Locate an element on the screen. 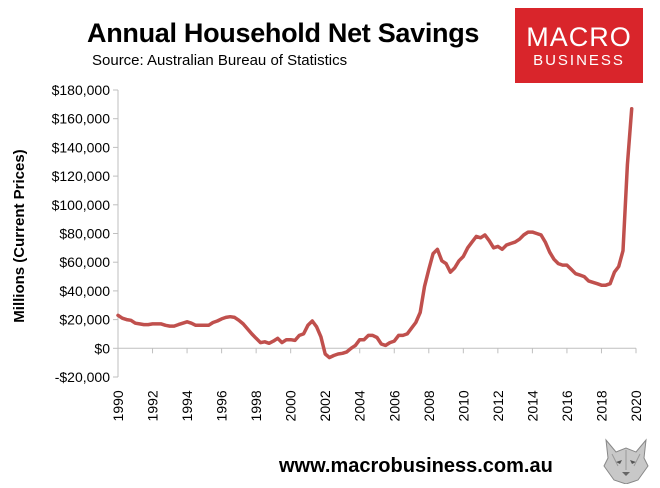  x-tick-label: 1998 is located at coordinates (256, 405).